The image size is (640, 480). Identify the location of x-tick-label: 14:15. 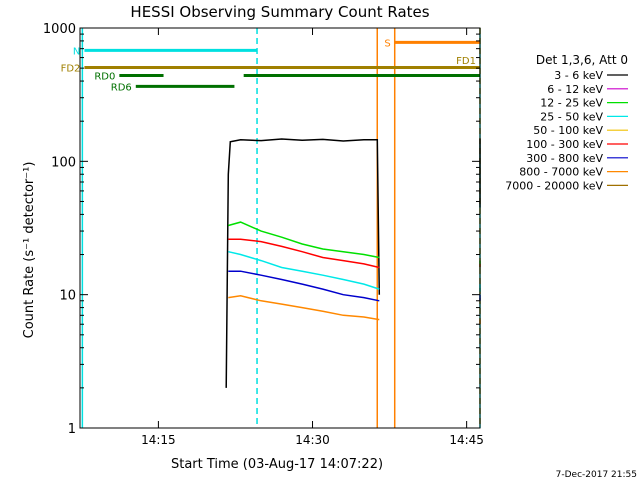
(158, 440).